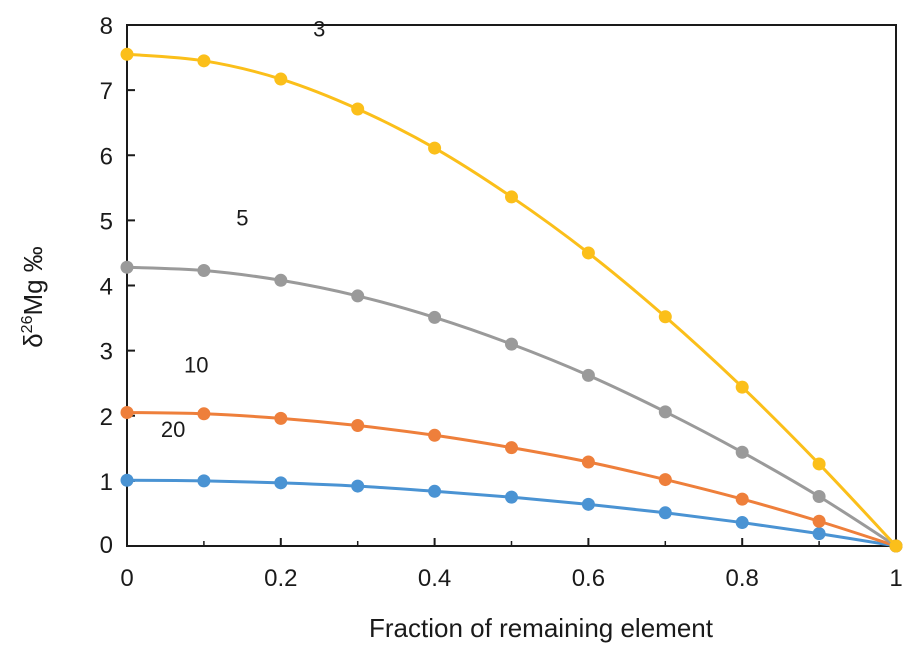 The height and width of the screenshot is (650, 907). What do you see at coordinates (541, 628) in the screenshot?
I see `x-axis-title: Fraction of remaining element` at bounding box center [541, 628].